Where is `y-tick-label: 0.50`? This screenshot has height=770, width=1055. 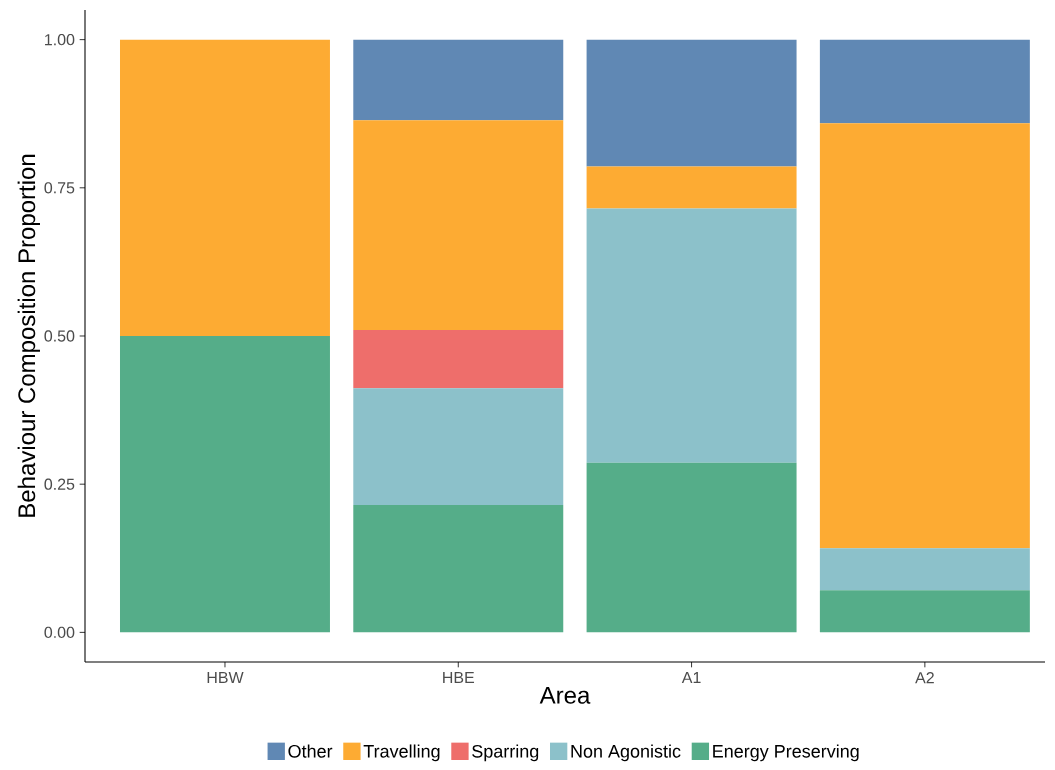
y-tick-label: 0.50 is located at coordinates (59, 336).